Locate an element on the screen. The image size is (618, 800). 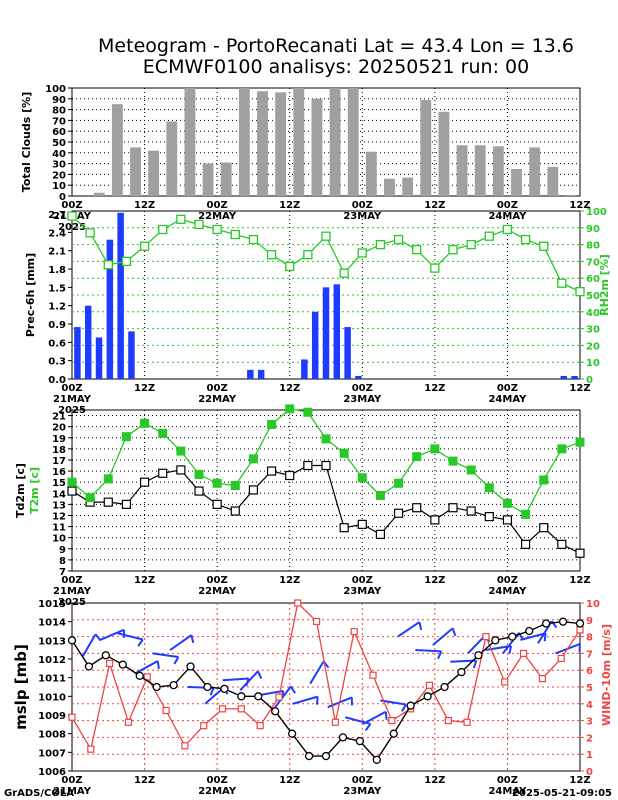
y-tick-label: 0.0 is located at coordinates (57, 380).